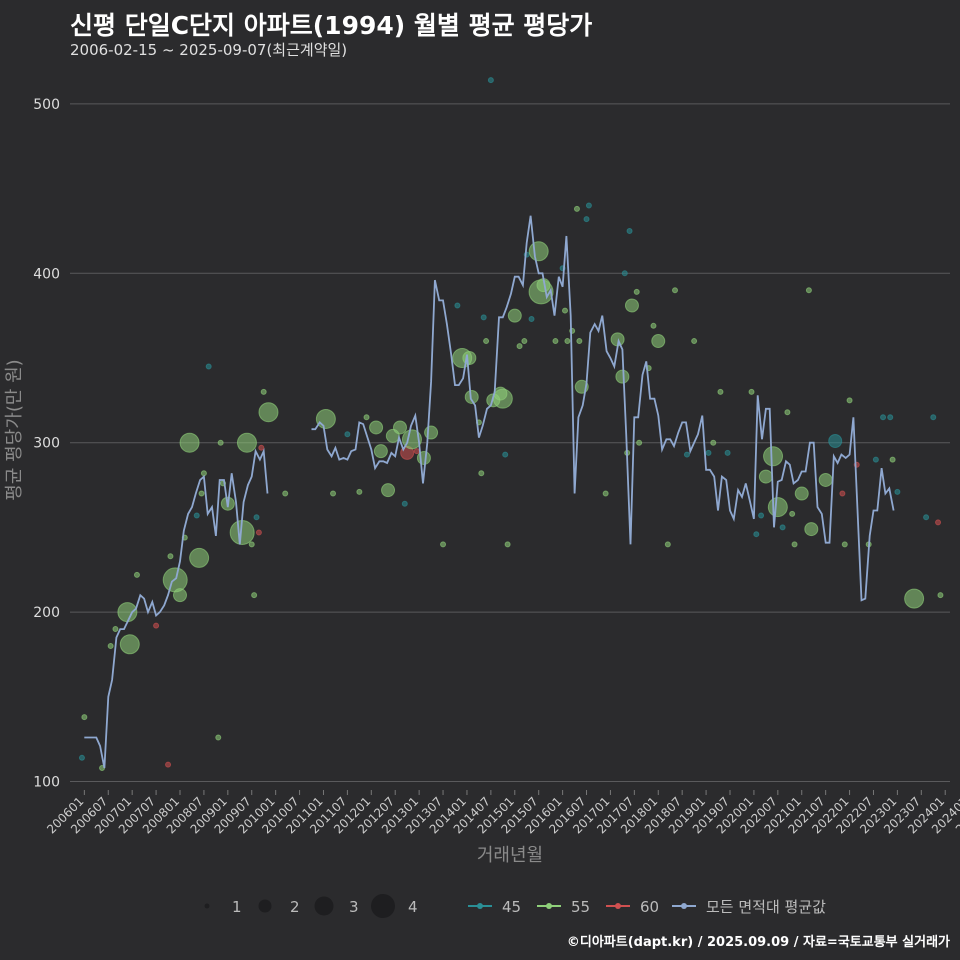 The width and height of the screenshot is (960, 960). I want to click on average-line, so click(176, 608).